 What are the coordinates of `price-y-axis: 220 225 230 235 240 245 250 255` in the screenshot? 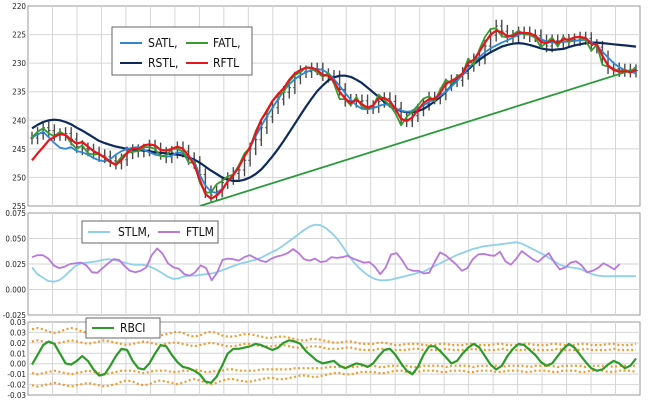 It's located at (19, 106).